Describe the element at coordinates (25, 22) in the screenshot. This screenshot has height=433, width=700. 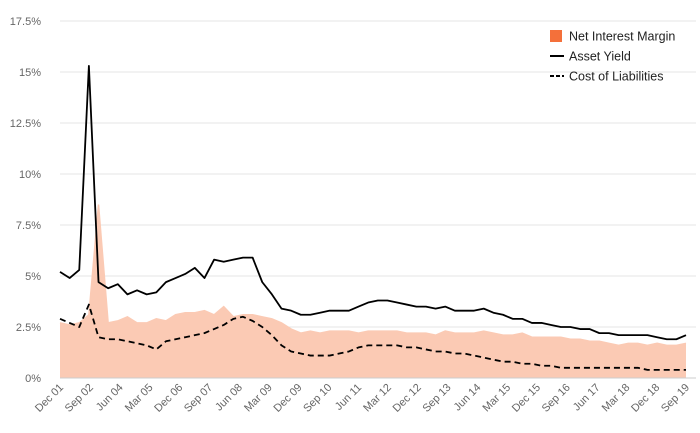
I see `y-tick-label: 17.5%` at that location.